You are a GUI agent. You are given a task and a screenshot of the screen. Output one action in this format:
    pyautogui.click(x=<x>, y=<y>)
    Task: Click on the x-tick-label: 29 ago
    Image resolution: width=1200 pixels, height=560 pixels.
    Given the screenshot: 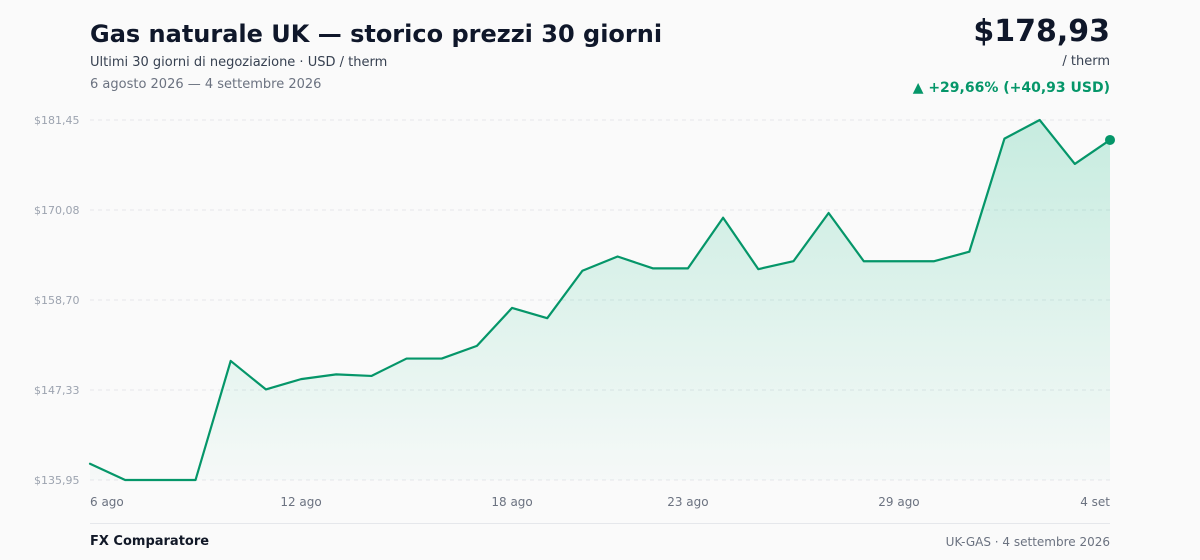 What is the action you would take?
    pyautogui.click(x=898, y=502)
    